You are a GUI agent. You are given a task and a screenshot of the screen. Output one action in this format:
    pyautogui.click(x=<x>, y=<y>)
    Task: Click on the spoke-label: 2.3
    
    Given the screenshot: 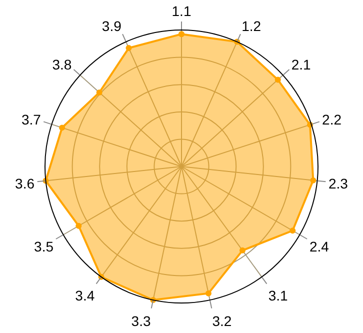 What is the action you would take?
    pyautogui.click(x=338, y=183)
    